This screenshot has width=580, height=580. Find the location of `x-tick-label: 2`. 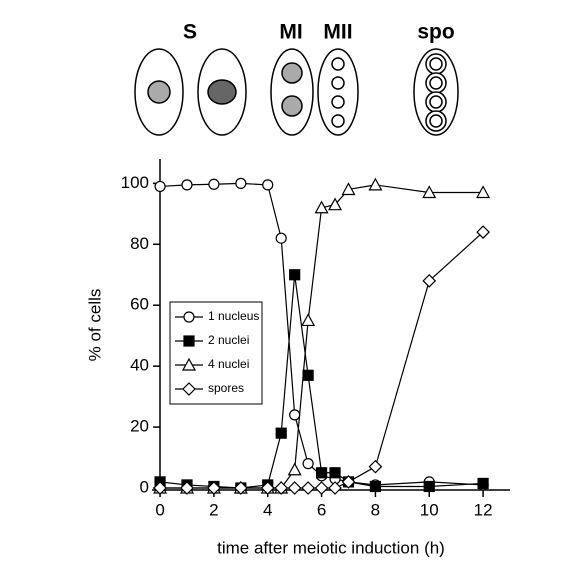

x-tick-label: 2 is located at coordinates (213, 509).